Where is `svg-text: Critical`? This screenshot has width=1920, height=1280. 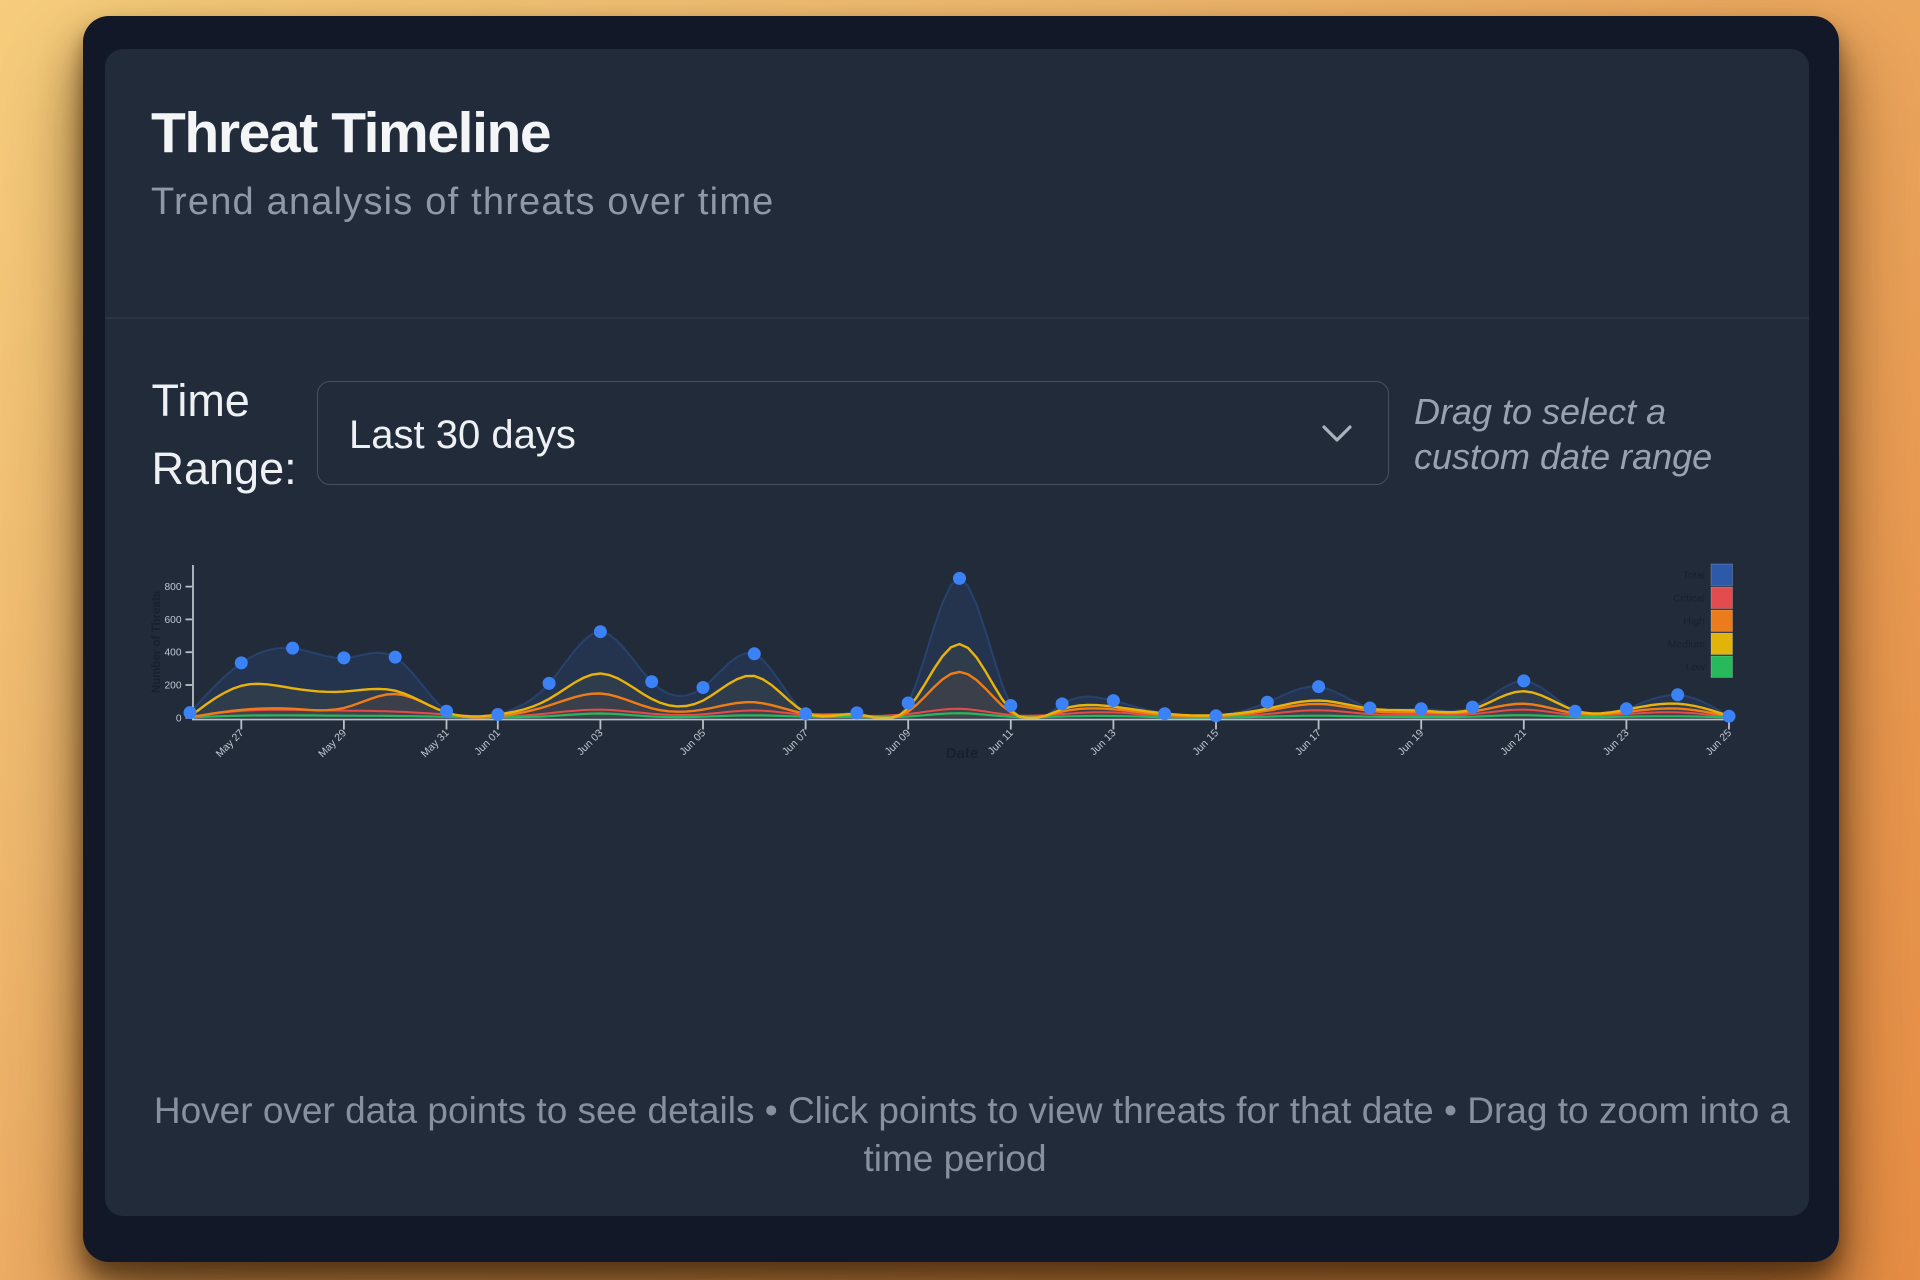 svg-text: Critical is located at coordinates (1689, 599).